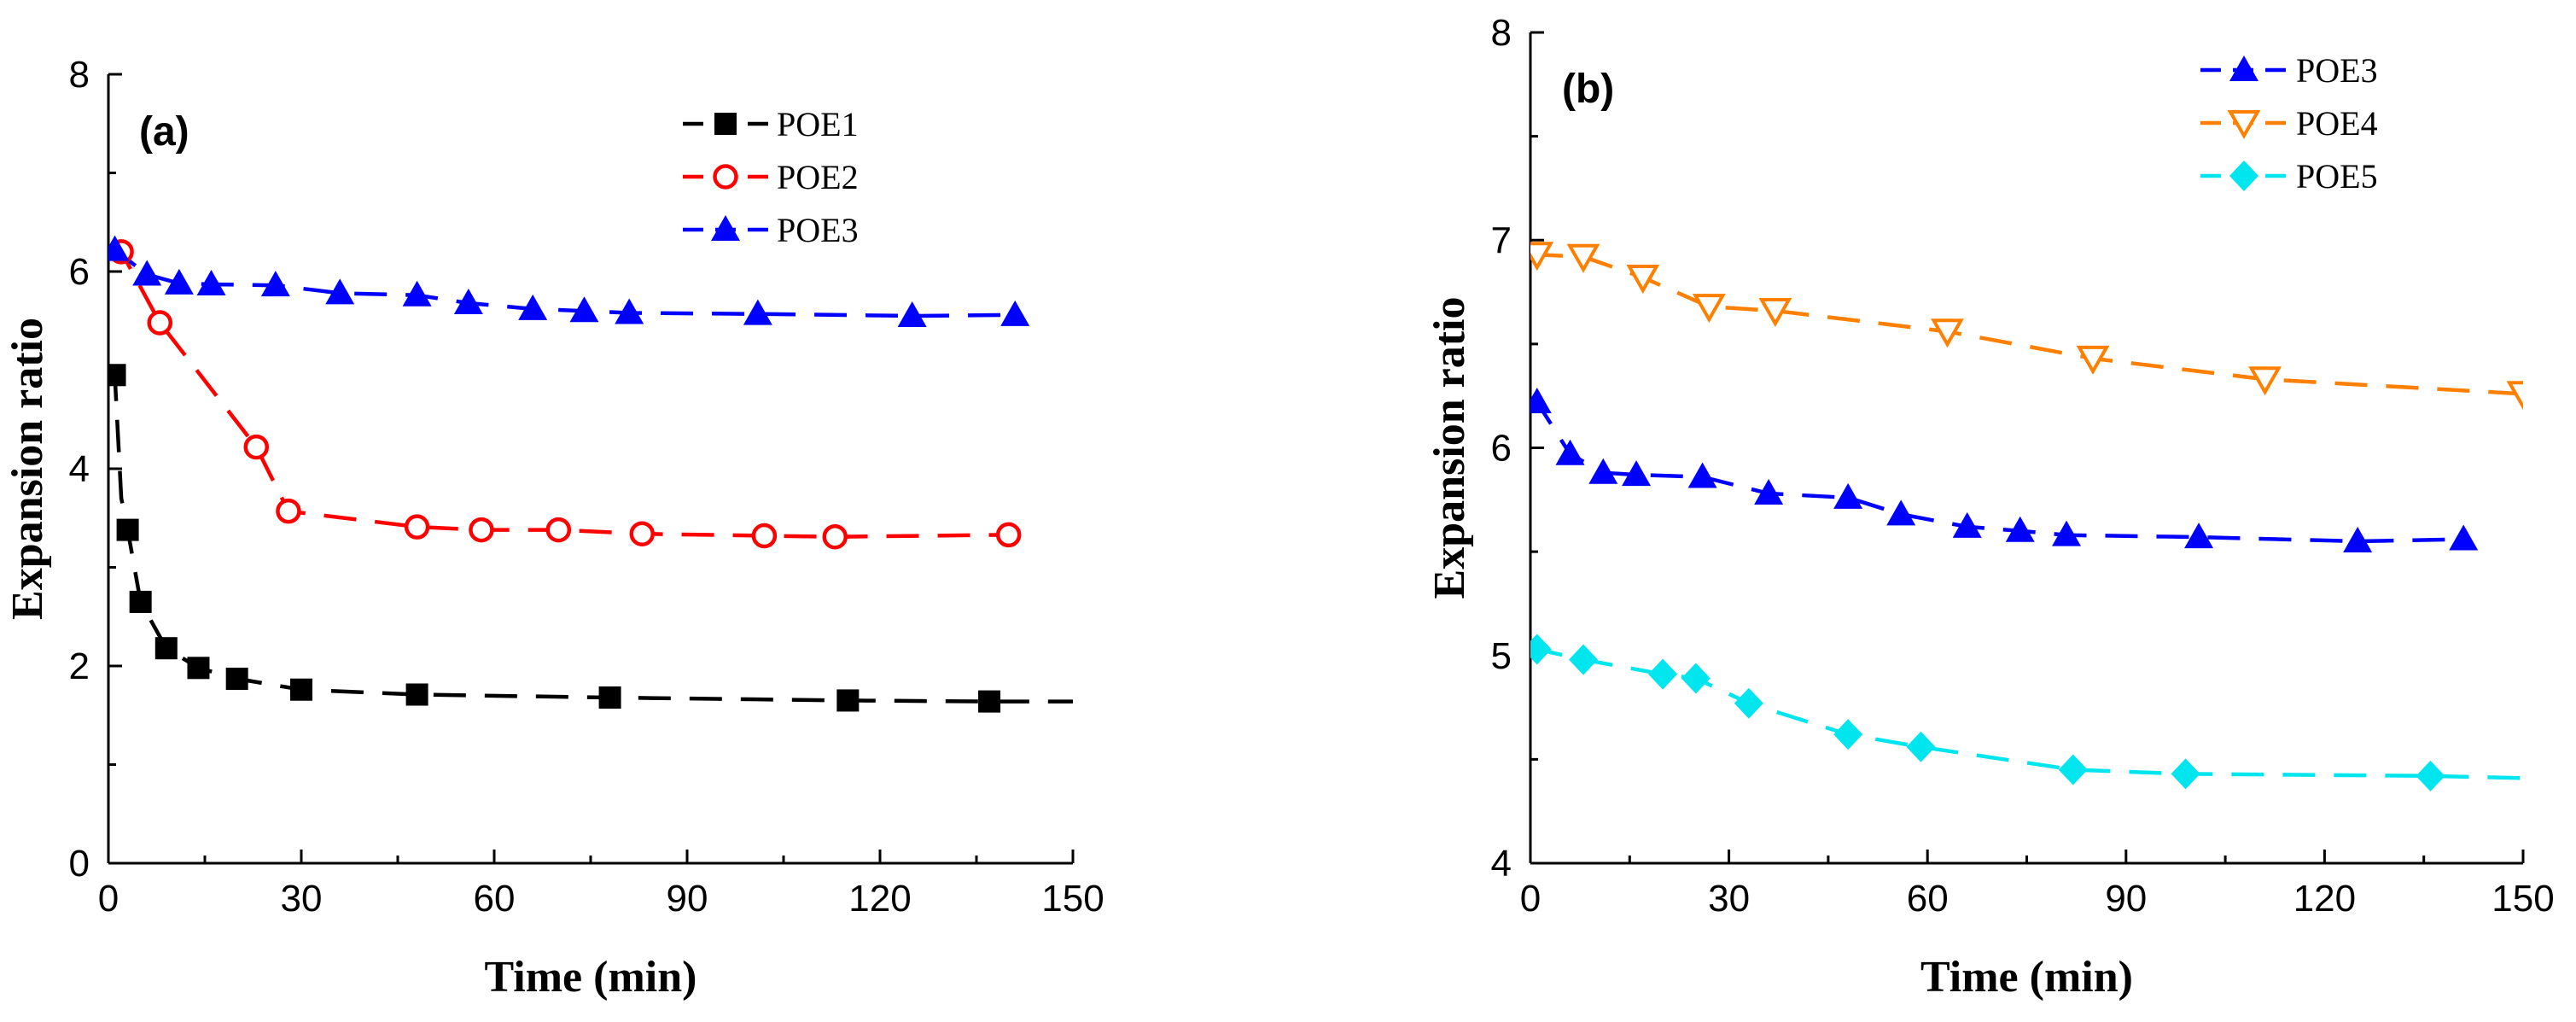  I want to click on legend-item-poe5: POE5, so click(2289, 176).